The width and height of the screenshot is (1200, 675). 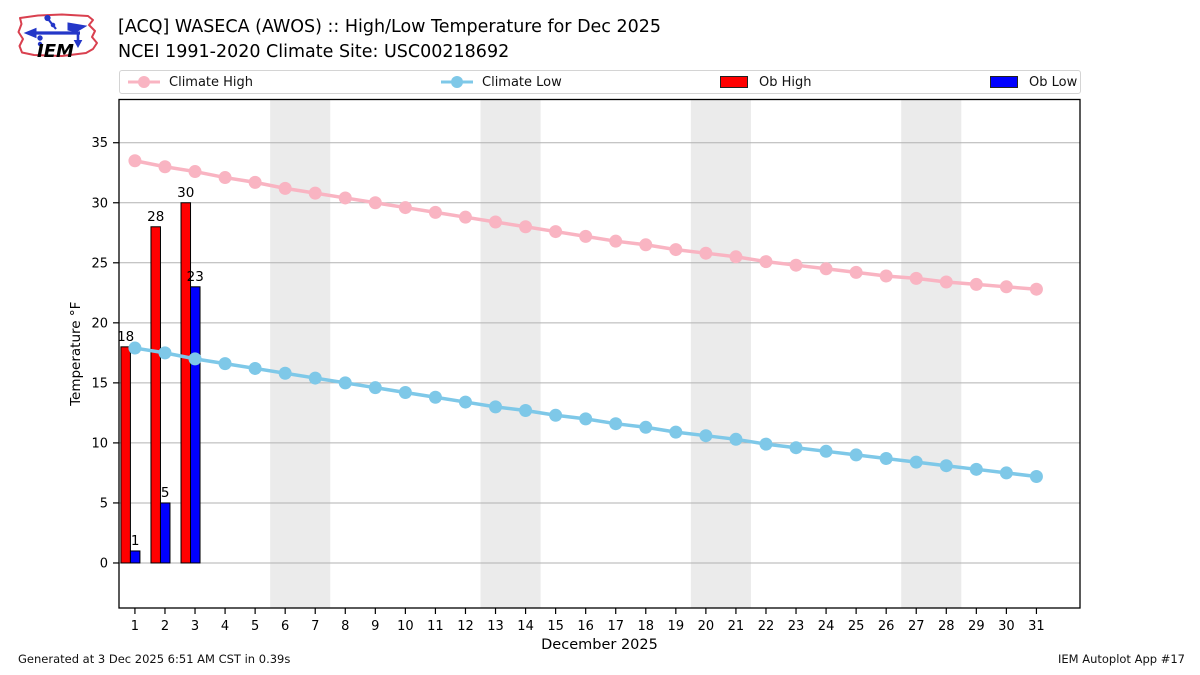 I want to click on ob-low-legend-glyph-icon, so click(x=1004, y=82).